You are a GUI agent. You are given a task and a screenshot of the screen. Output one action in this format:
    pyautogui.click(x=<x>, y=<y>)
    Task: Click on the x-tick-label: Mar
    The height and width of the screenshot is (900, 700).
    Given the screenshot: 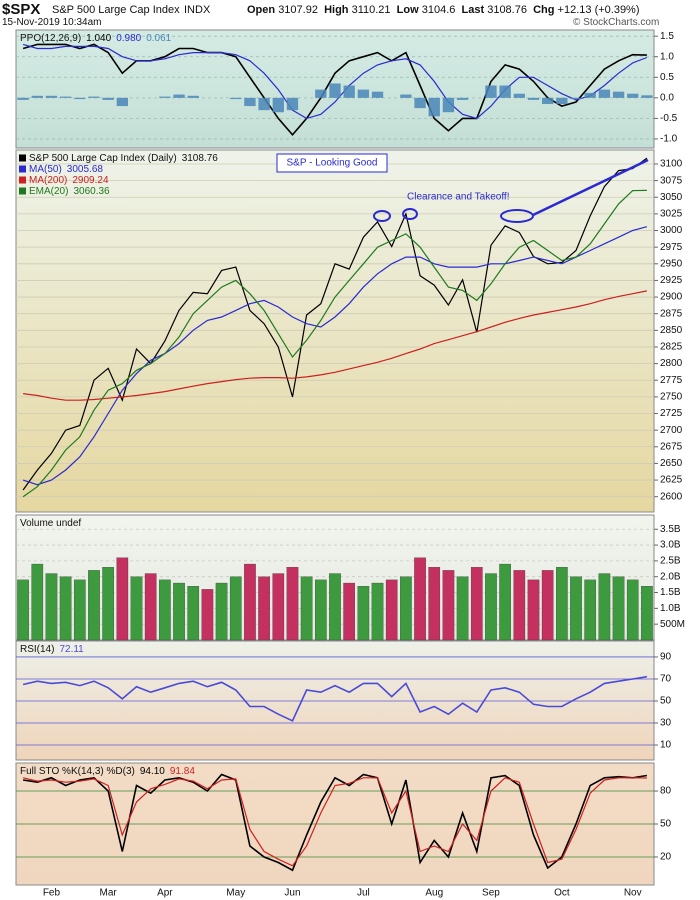 What is the action you would take?
    pyautogui.click(x=109, y=893)
    